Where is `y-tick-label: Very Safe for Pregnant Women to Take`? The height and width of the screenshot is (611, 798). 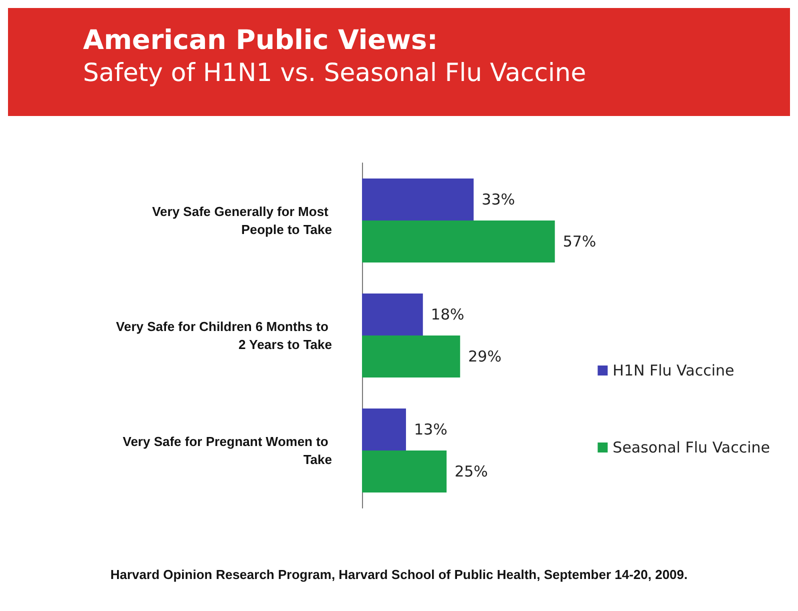
y-tick-label: Very Safe for Pregnant Women to Take is located at coordinates (227, 450).